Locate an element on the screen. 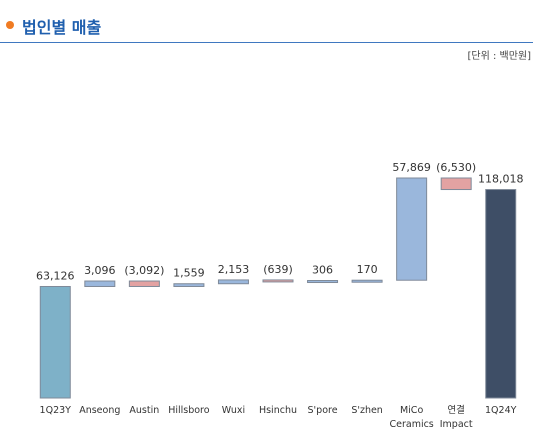  x-tick-label: Hsinchu is located at coordinates (277, 410).